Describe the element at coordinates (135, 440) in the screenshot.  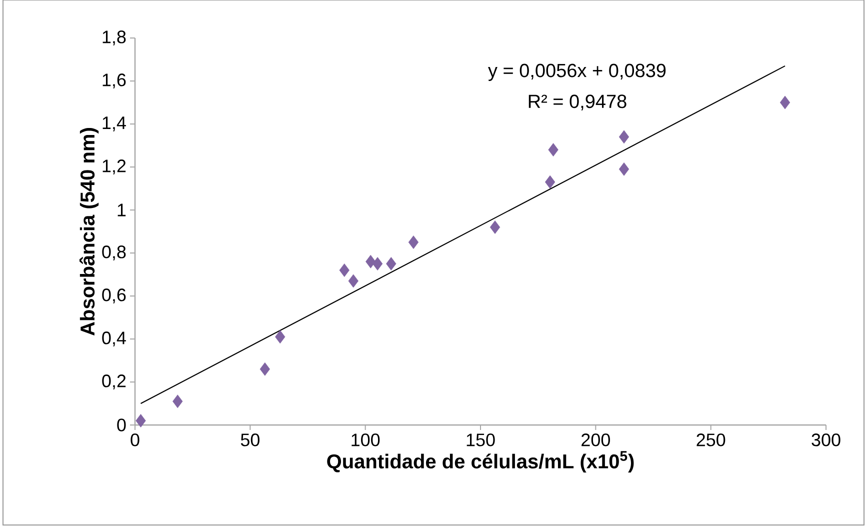
I see `x-tick-label: 0` at that location.